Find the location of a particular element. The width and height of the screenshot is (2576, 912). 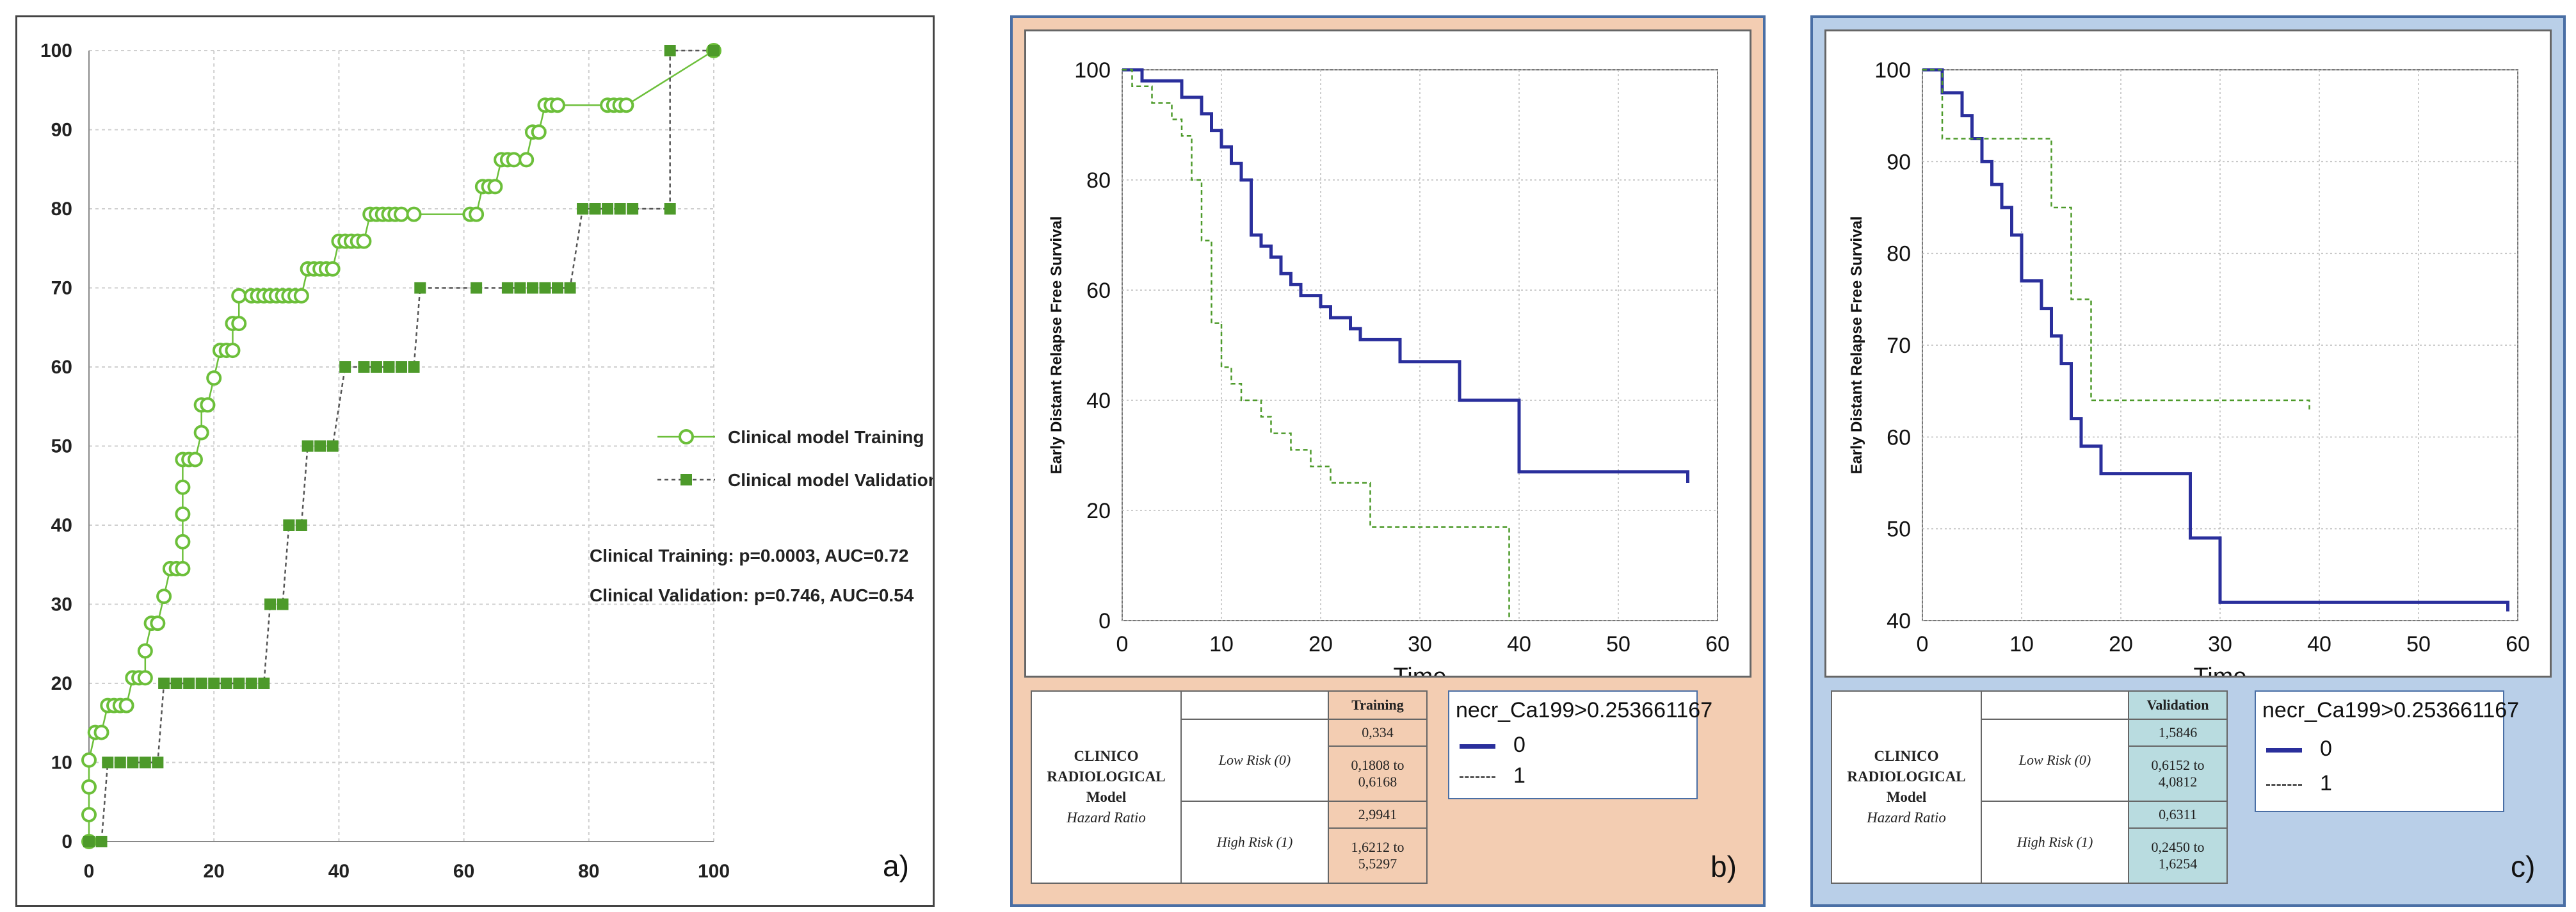

legend-swatch-dashed is located at coordinates (2284, 784).